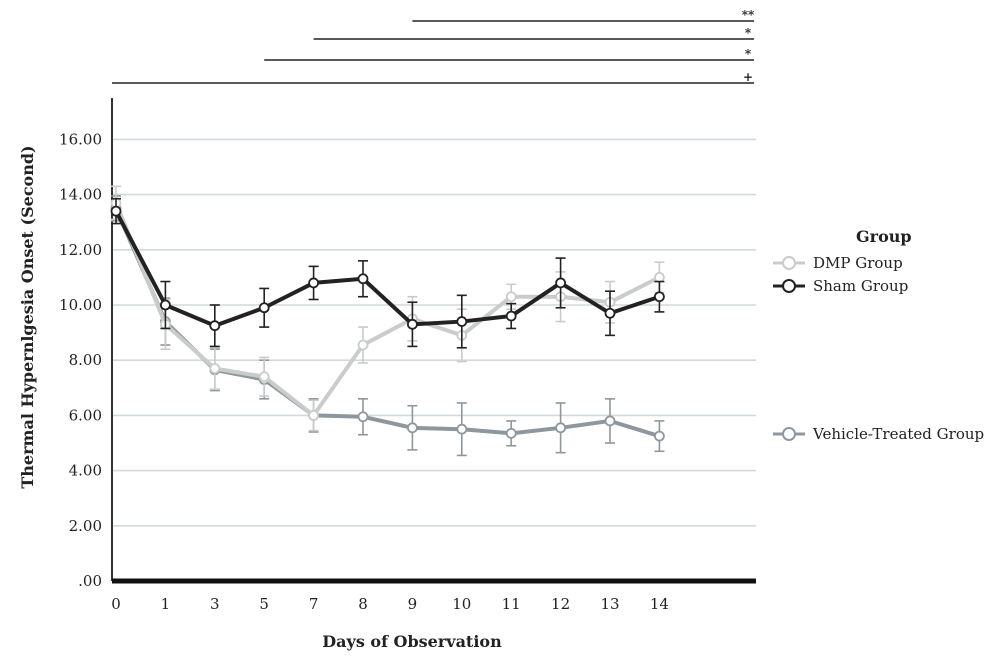 The height and width of the screenshot is (669, 1000). What do you see at coordinates (413, 604) in the screenshot?
I see `x-tick-label: 9` at bounding box center [413, 604].